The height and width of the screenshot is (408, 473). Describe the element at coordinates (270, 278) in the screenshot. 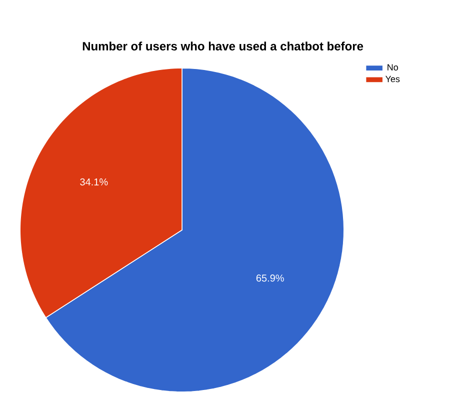

I see `data-label: 65.9%` at that location.